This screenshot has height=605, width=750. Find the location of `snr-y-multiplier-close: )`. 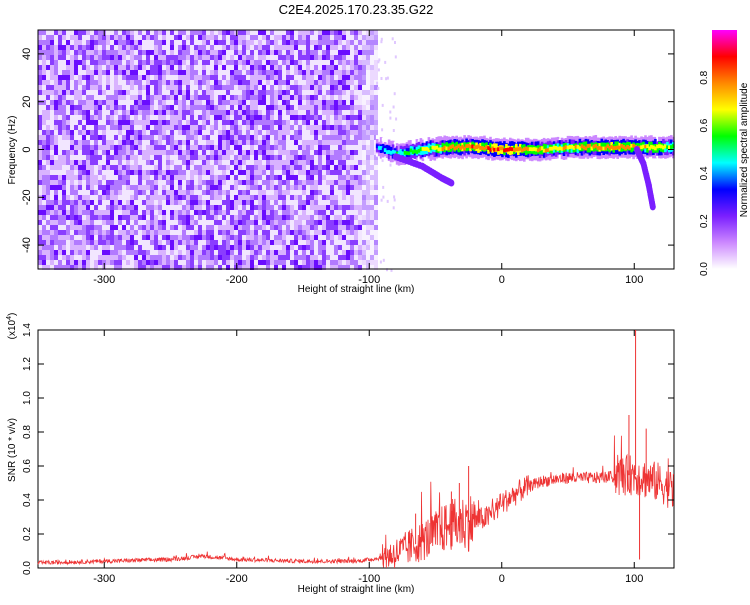

snr-y-multiplier-close: ) is located at coordinates (12, 314).